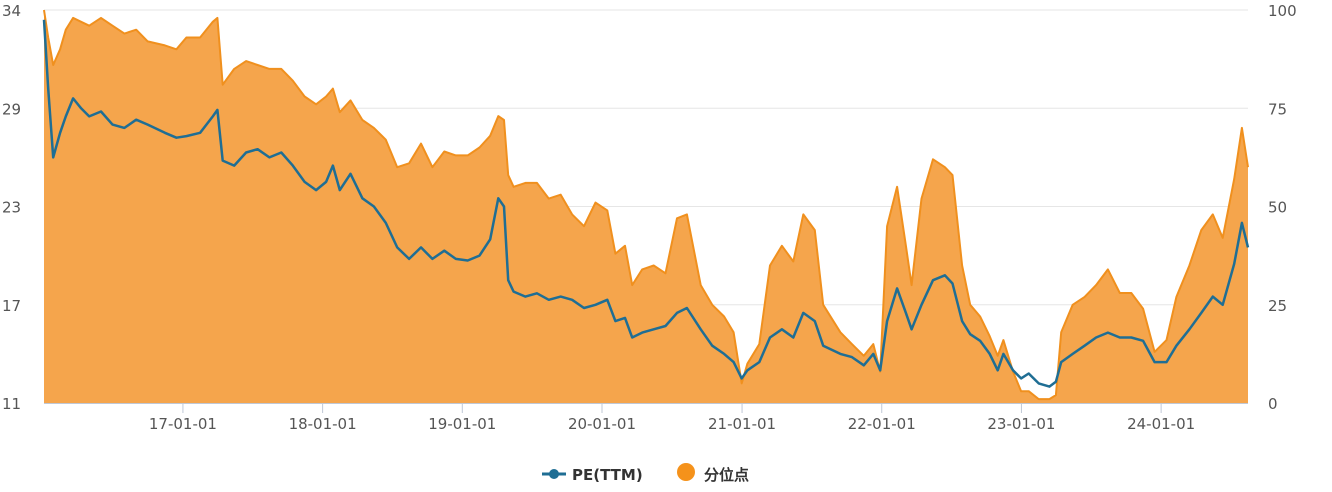 The width and height of the screenshot is (1332, 492). Describe the element at coordinates (11, 11) in the screenshot. I see `y-left-tick-label: 34` at that location.